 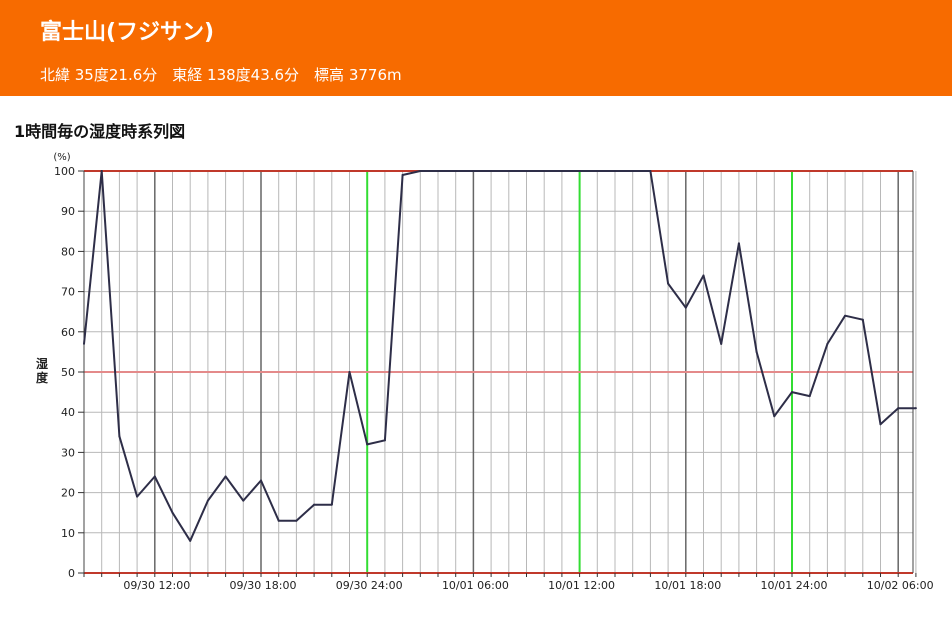 What do you see at coordinates (475, 585) in the screenshot?
I see `x-tick-label: 10/01 06:00` at bounding box center [475, 585].